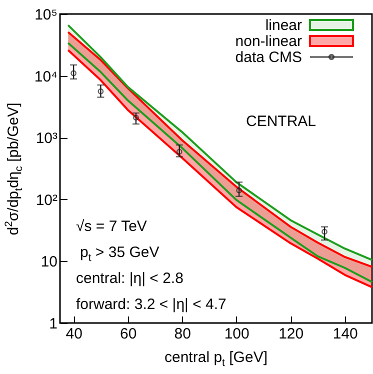 This screenshot has width=373, height=374. I want to click on x-tick-label: 60, so click(128, 334).